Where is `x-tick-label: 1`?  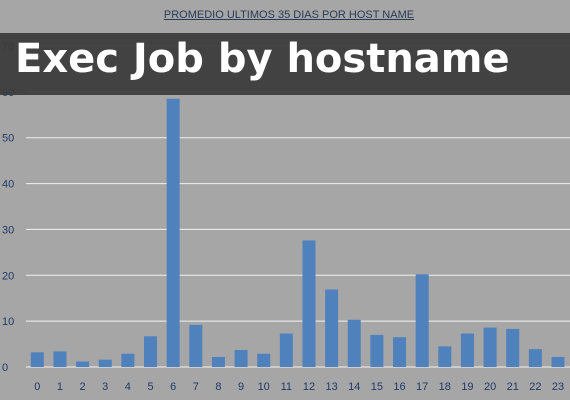
x-tick-label: 1 is located at coordinates (60, 387).